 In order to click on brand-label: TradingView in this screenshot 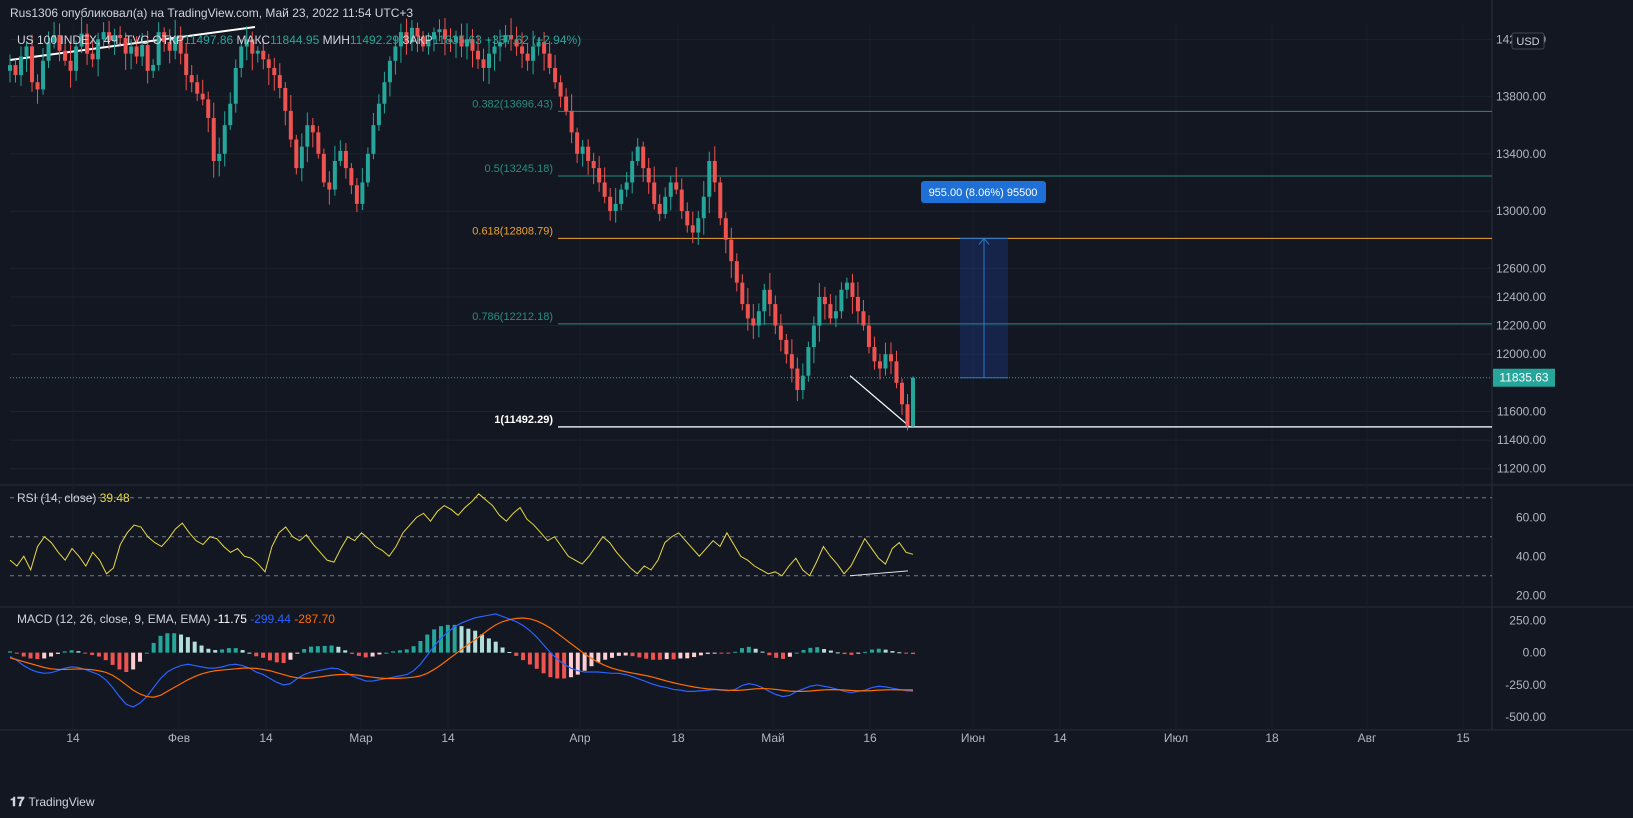, I will do `click(61, 802)`.